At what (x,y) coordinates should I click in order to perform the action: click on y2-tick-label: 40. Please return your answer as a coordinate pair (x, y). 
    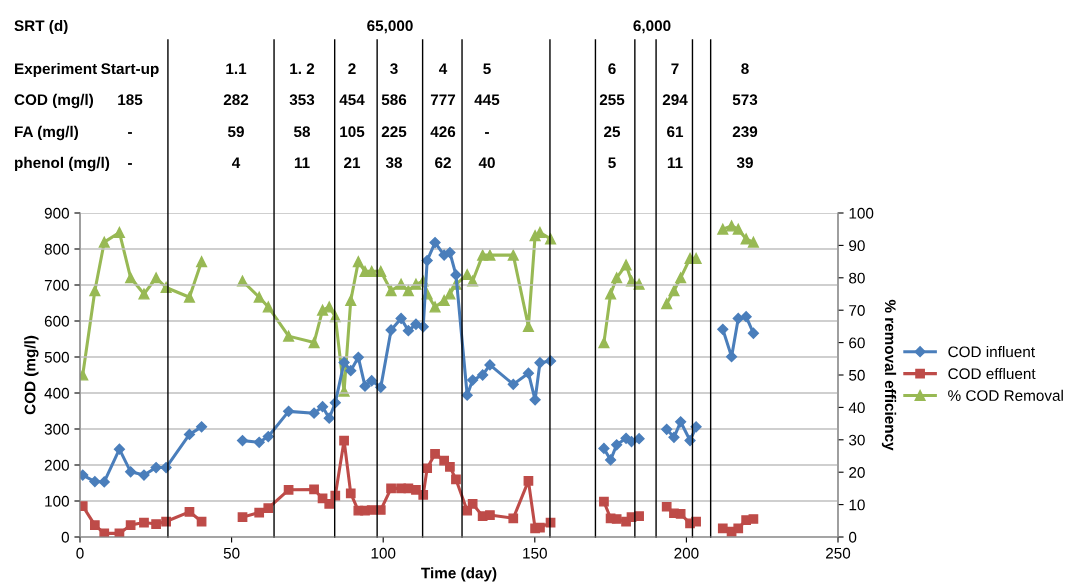
    Looking at the image, I should click on (856, 408).